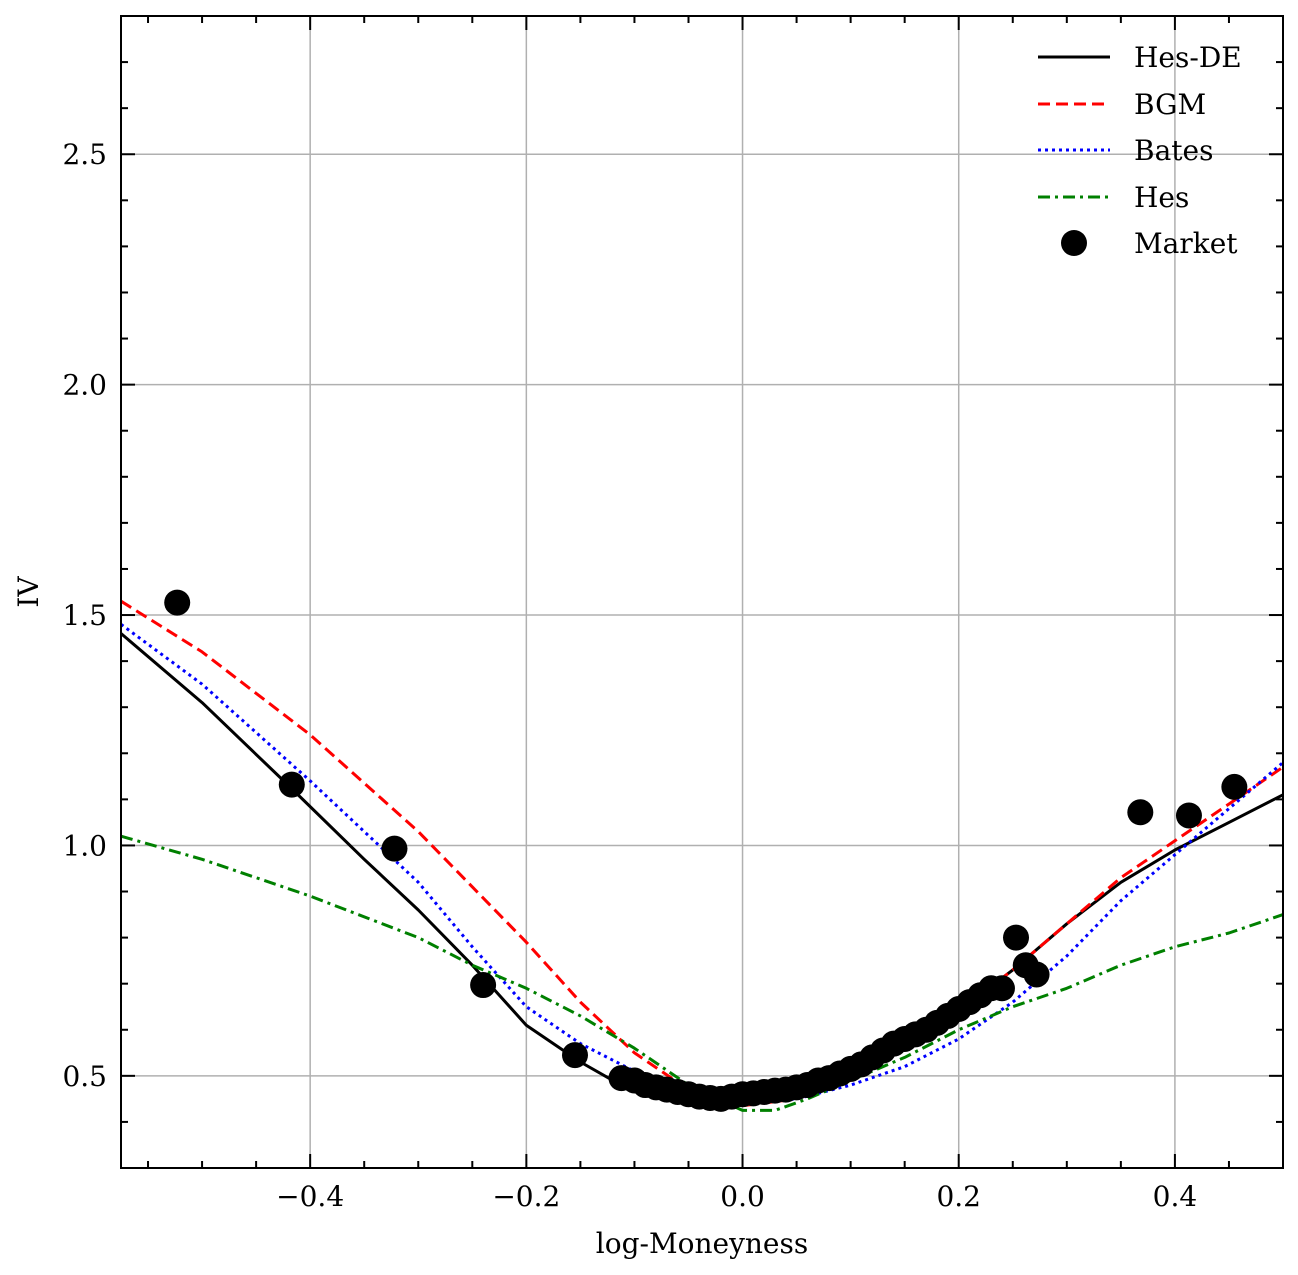  What do you see at coordinates (84, 385) in the screenshot?
I see `y-tick-label: 2.0` at bounding box center [84, 385].